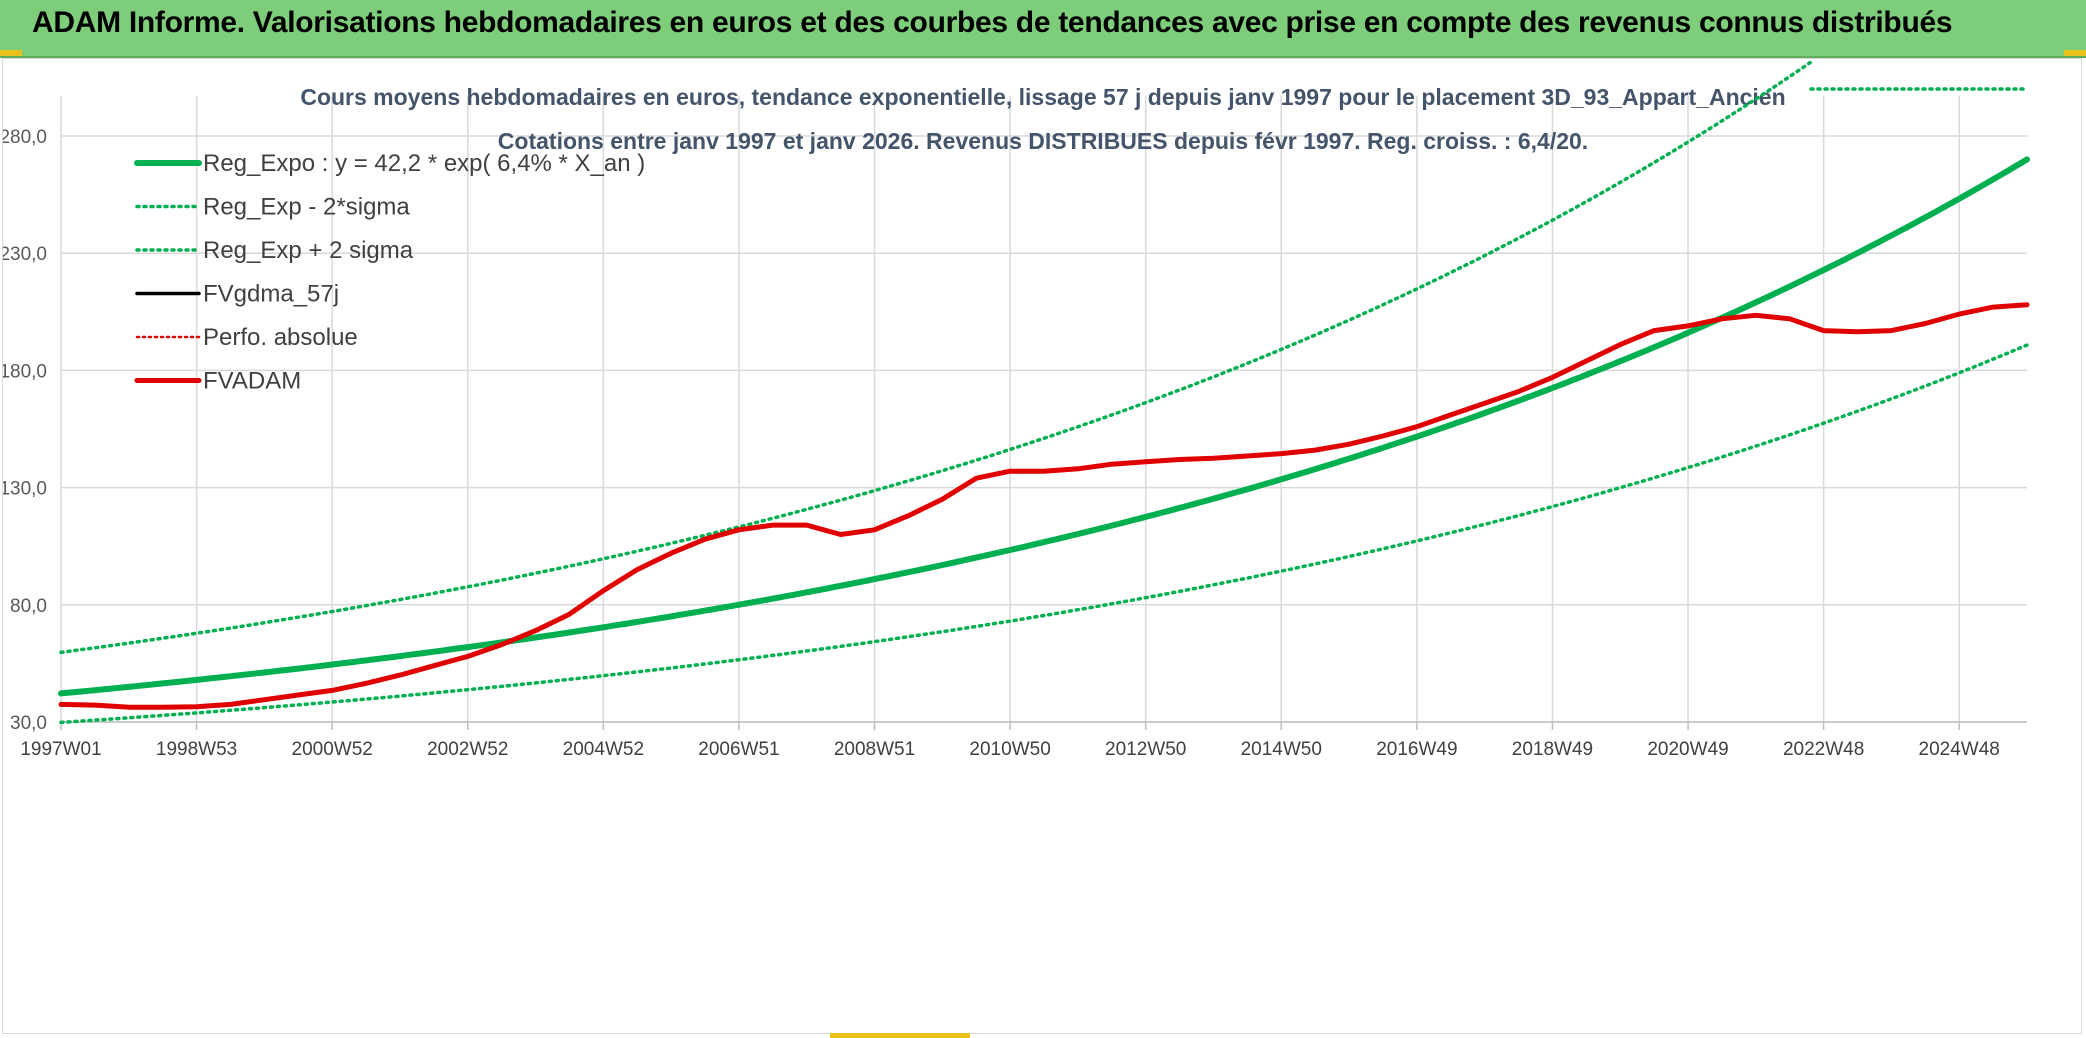 The height and width of the screenshot is (1038, 2086). What do you see at coordinates (2075, 53) in the screenshot?
I see `corner-accent-right` at bounding box center [2075, 53].